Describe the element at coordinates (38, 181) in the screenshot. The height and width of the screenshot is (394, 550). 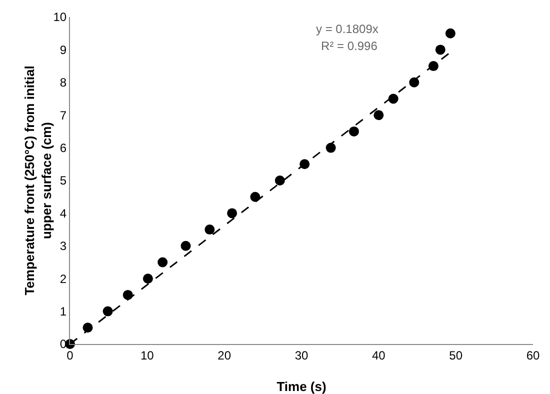
I see `y-axis-title: Temperature front (250°C) from initial upper surface (cm)` at that location.